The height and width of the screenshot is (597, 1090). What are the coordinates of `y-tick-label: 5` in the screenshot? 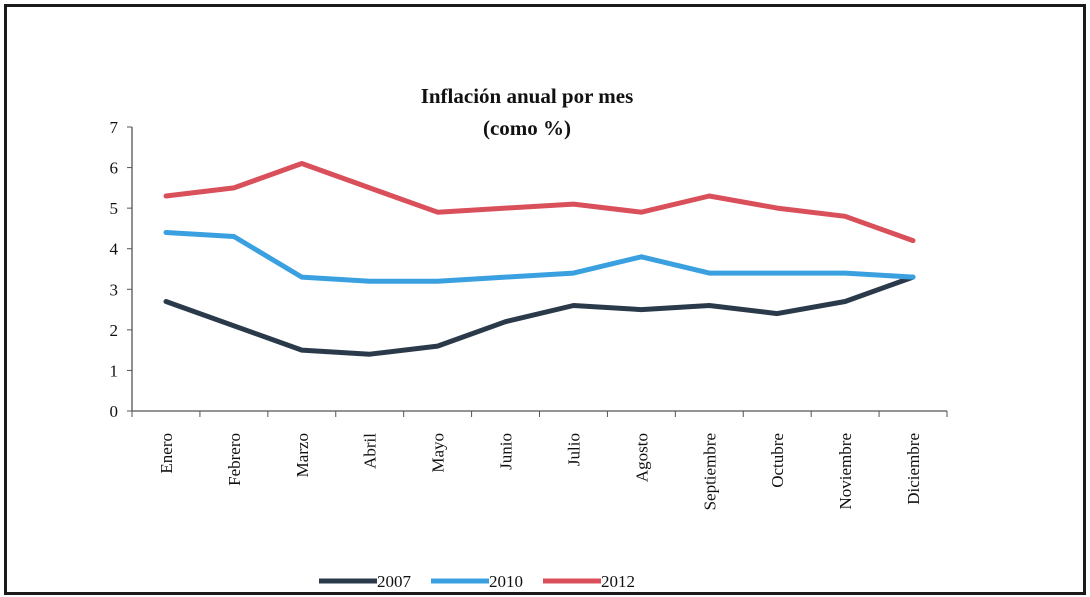 It's located at (114, 208).